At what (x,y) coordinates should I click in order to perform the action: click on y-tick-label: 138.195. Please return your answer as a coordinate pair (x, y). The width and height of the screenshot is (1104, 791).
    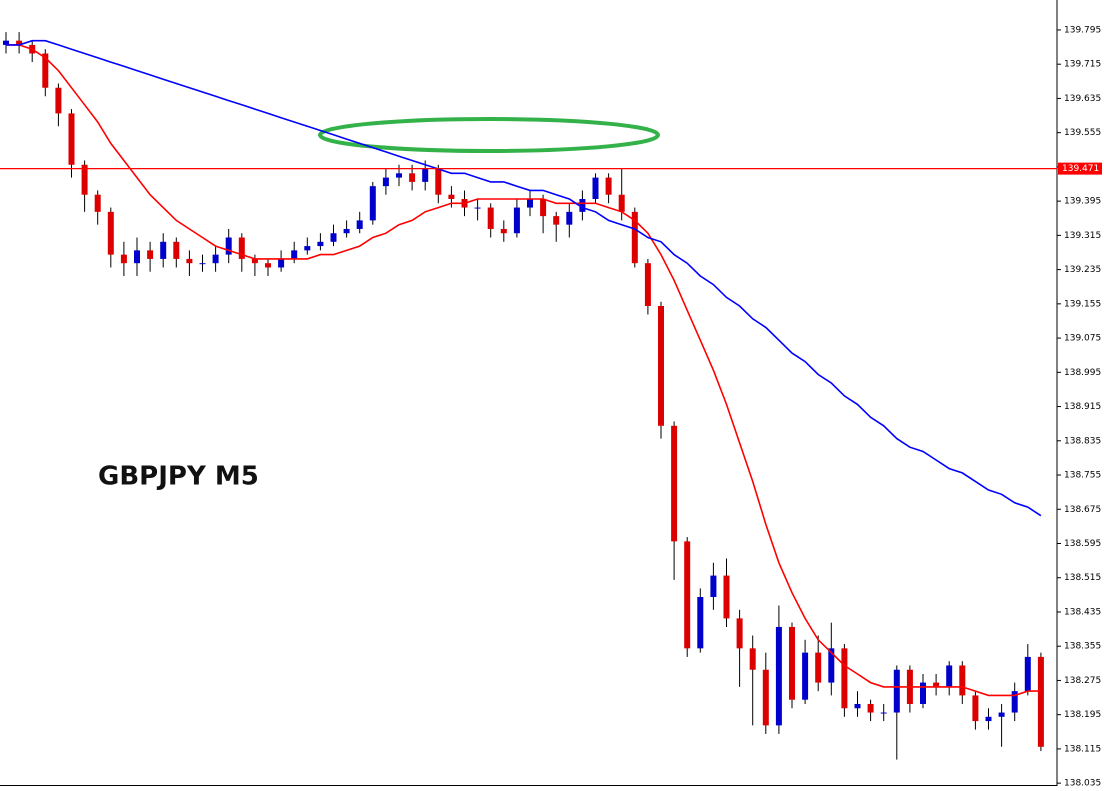
    Looking at the image, I should click on (1082, 715).